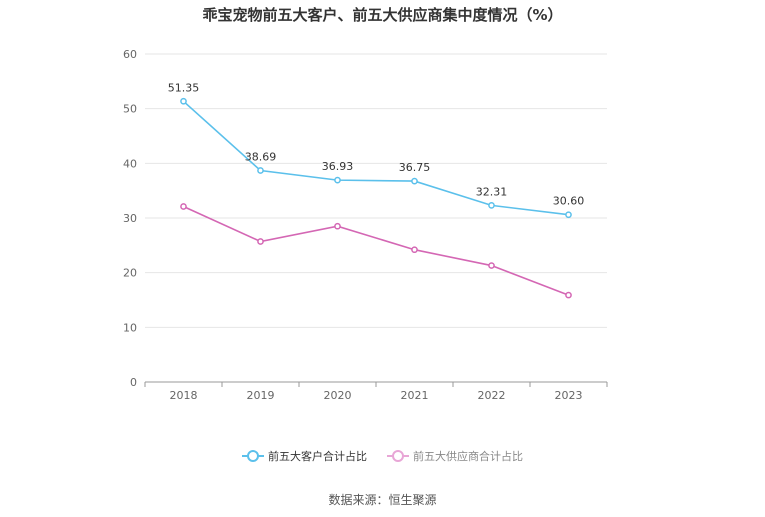 The height and width of the screenshot is (517, 765). Describe the element at coordinates (133, 382) in the screenshot. I see `y-tick-label: 0` at that location.